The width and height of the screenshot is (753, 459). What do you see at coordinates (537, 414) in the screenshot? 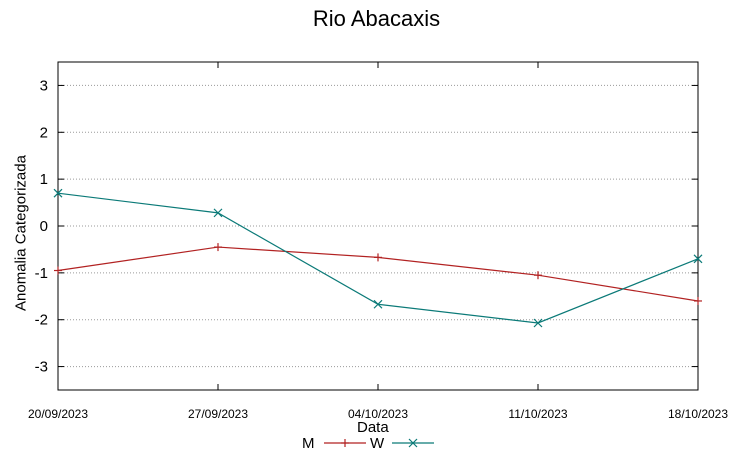
I see `x-tick-label: 11/10/2023` at bounding box center [537, 414].